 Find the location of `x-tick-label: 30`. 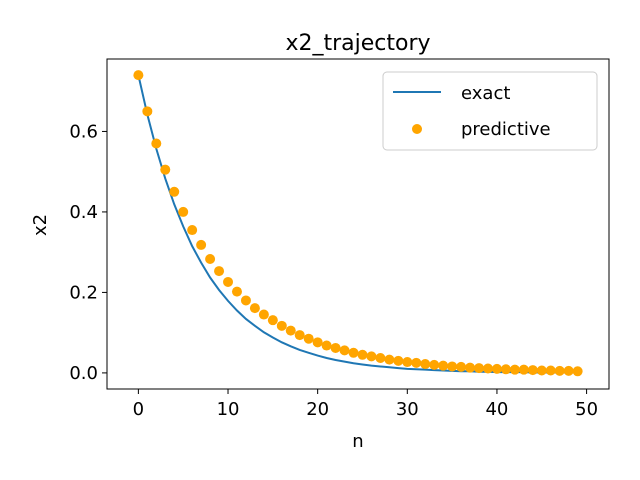

x-tick-label: 30 is located at coordinates (407, 409).